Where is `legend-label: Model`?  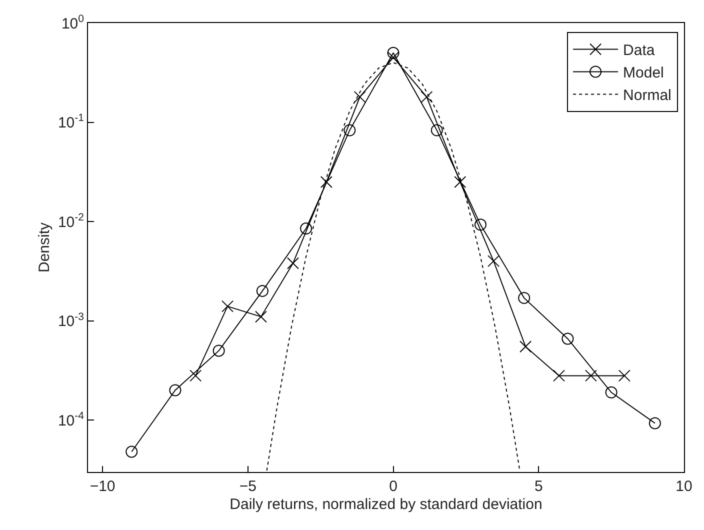
legend-label: Model is located at coordinates (643, 73).